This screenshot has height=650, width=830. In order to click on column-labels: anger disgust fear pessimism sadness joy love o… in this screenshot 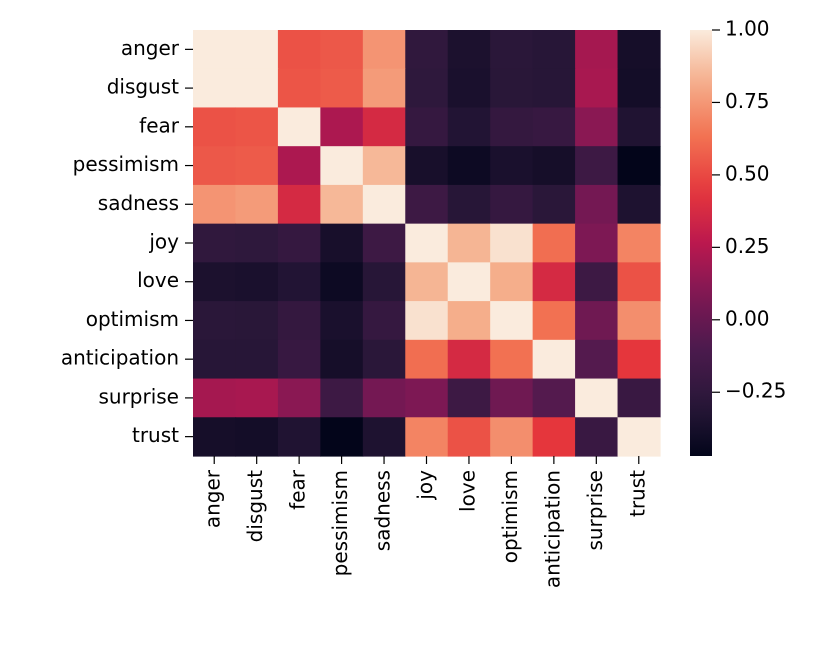, I will do `click(425, 522)`.